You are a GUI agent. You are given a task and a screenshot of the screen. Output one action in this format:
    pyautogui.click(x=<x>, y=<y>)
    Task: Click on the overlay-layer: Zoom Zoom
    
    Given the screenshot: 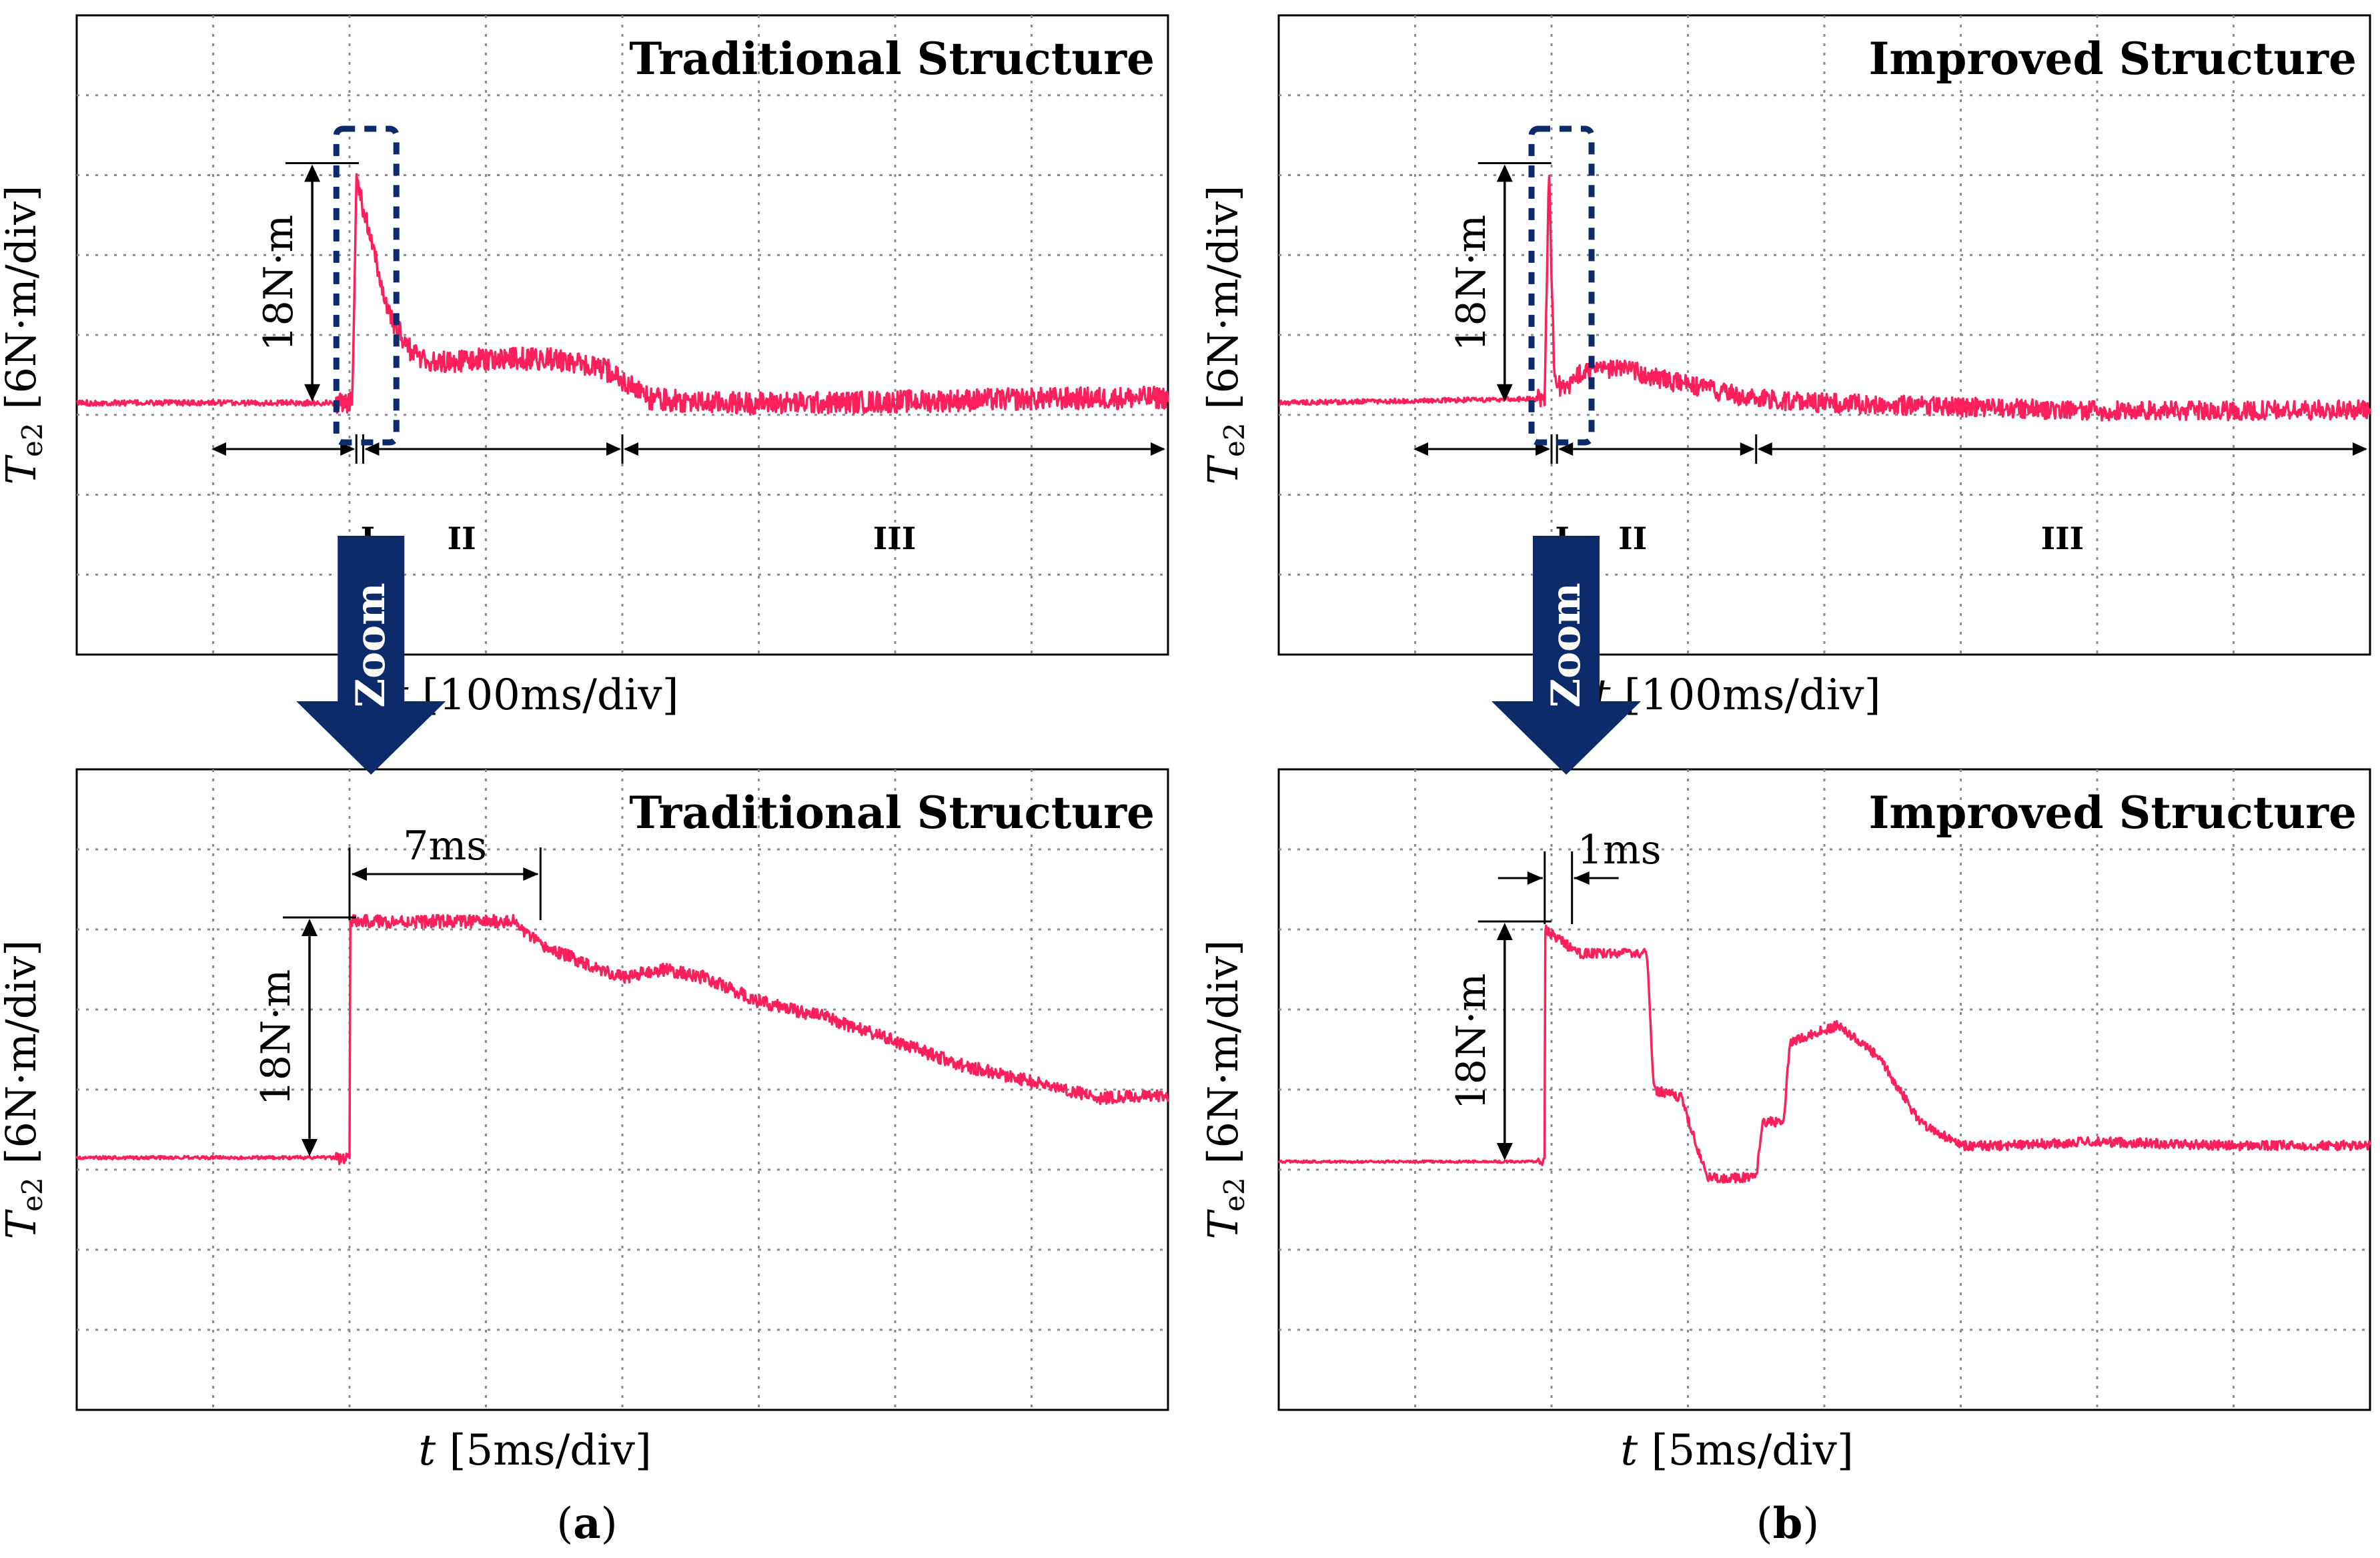 What is the action you would take?
    pyautogui.click(x=968, y=655)
    